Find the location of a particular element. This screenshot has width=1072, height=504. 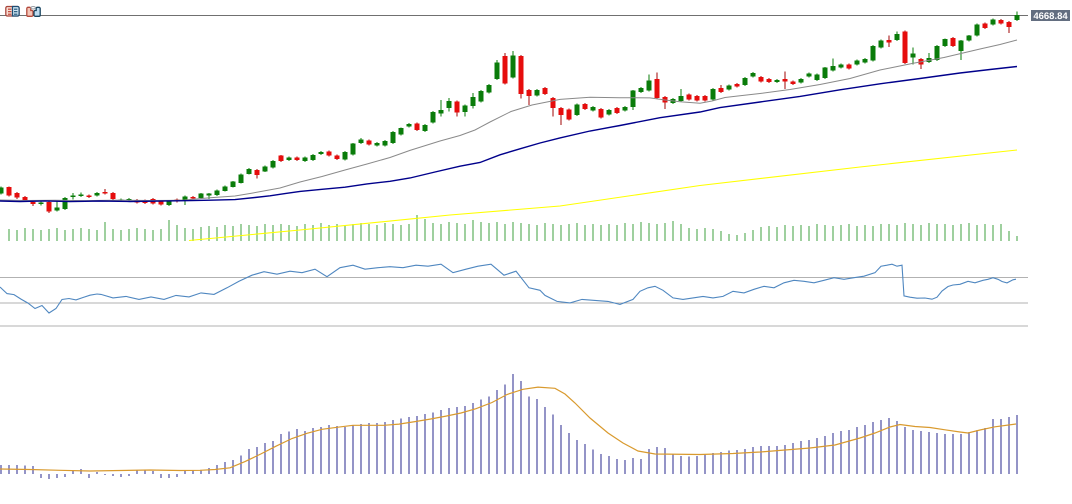

svg-text: 4668.84 is located at coordinates (1050, 16).